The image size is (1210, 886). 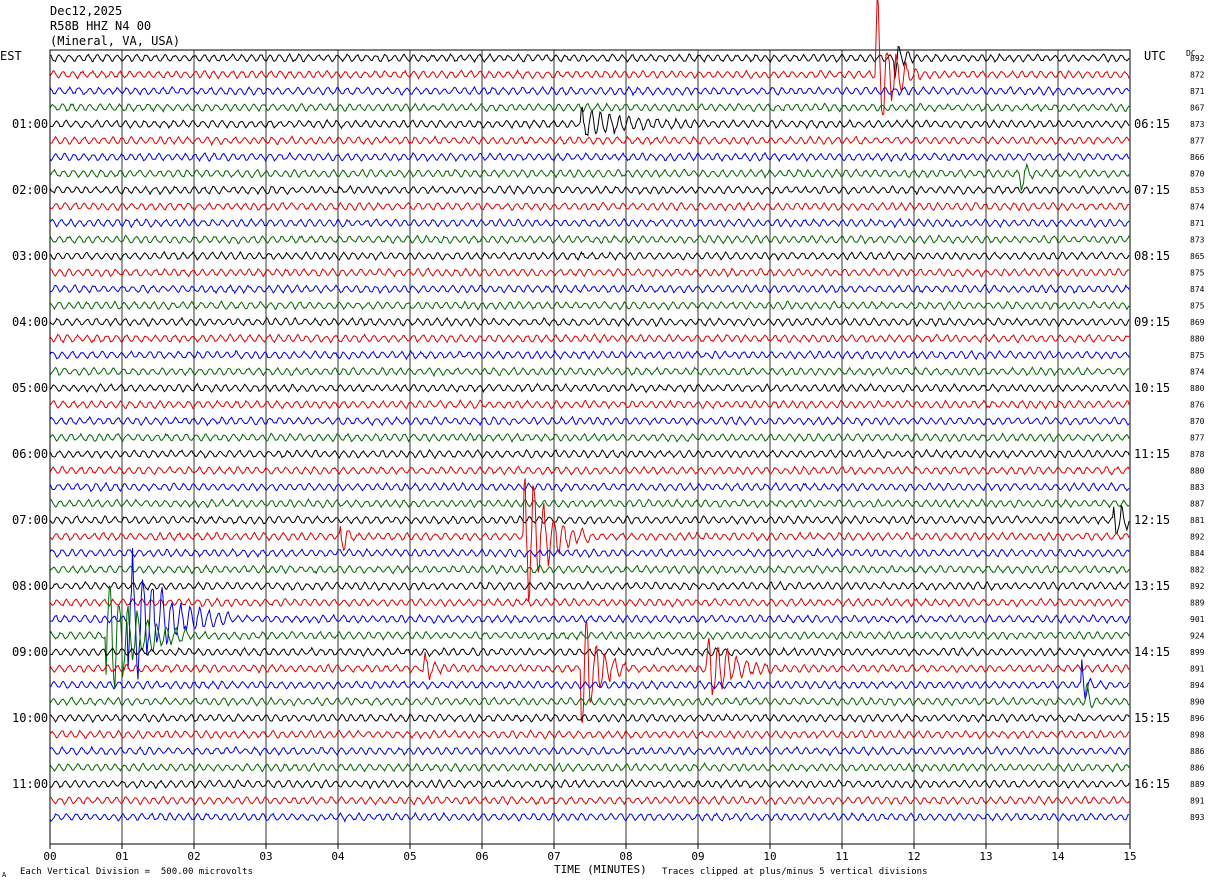 I want to click on est-hour-label: 04:00, so click(x=30, y=322).